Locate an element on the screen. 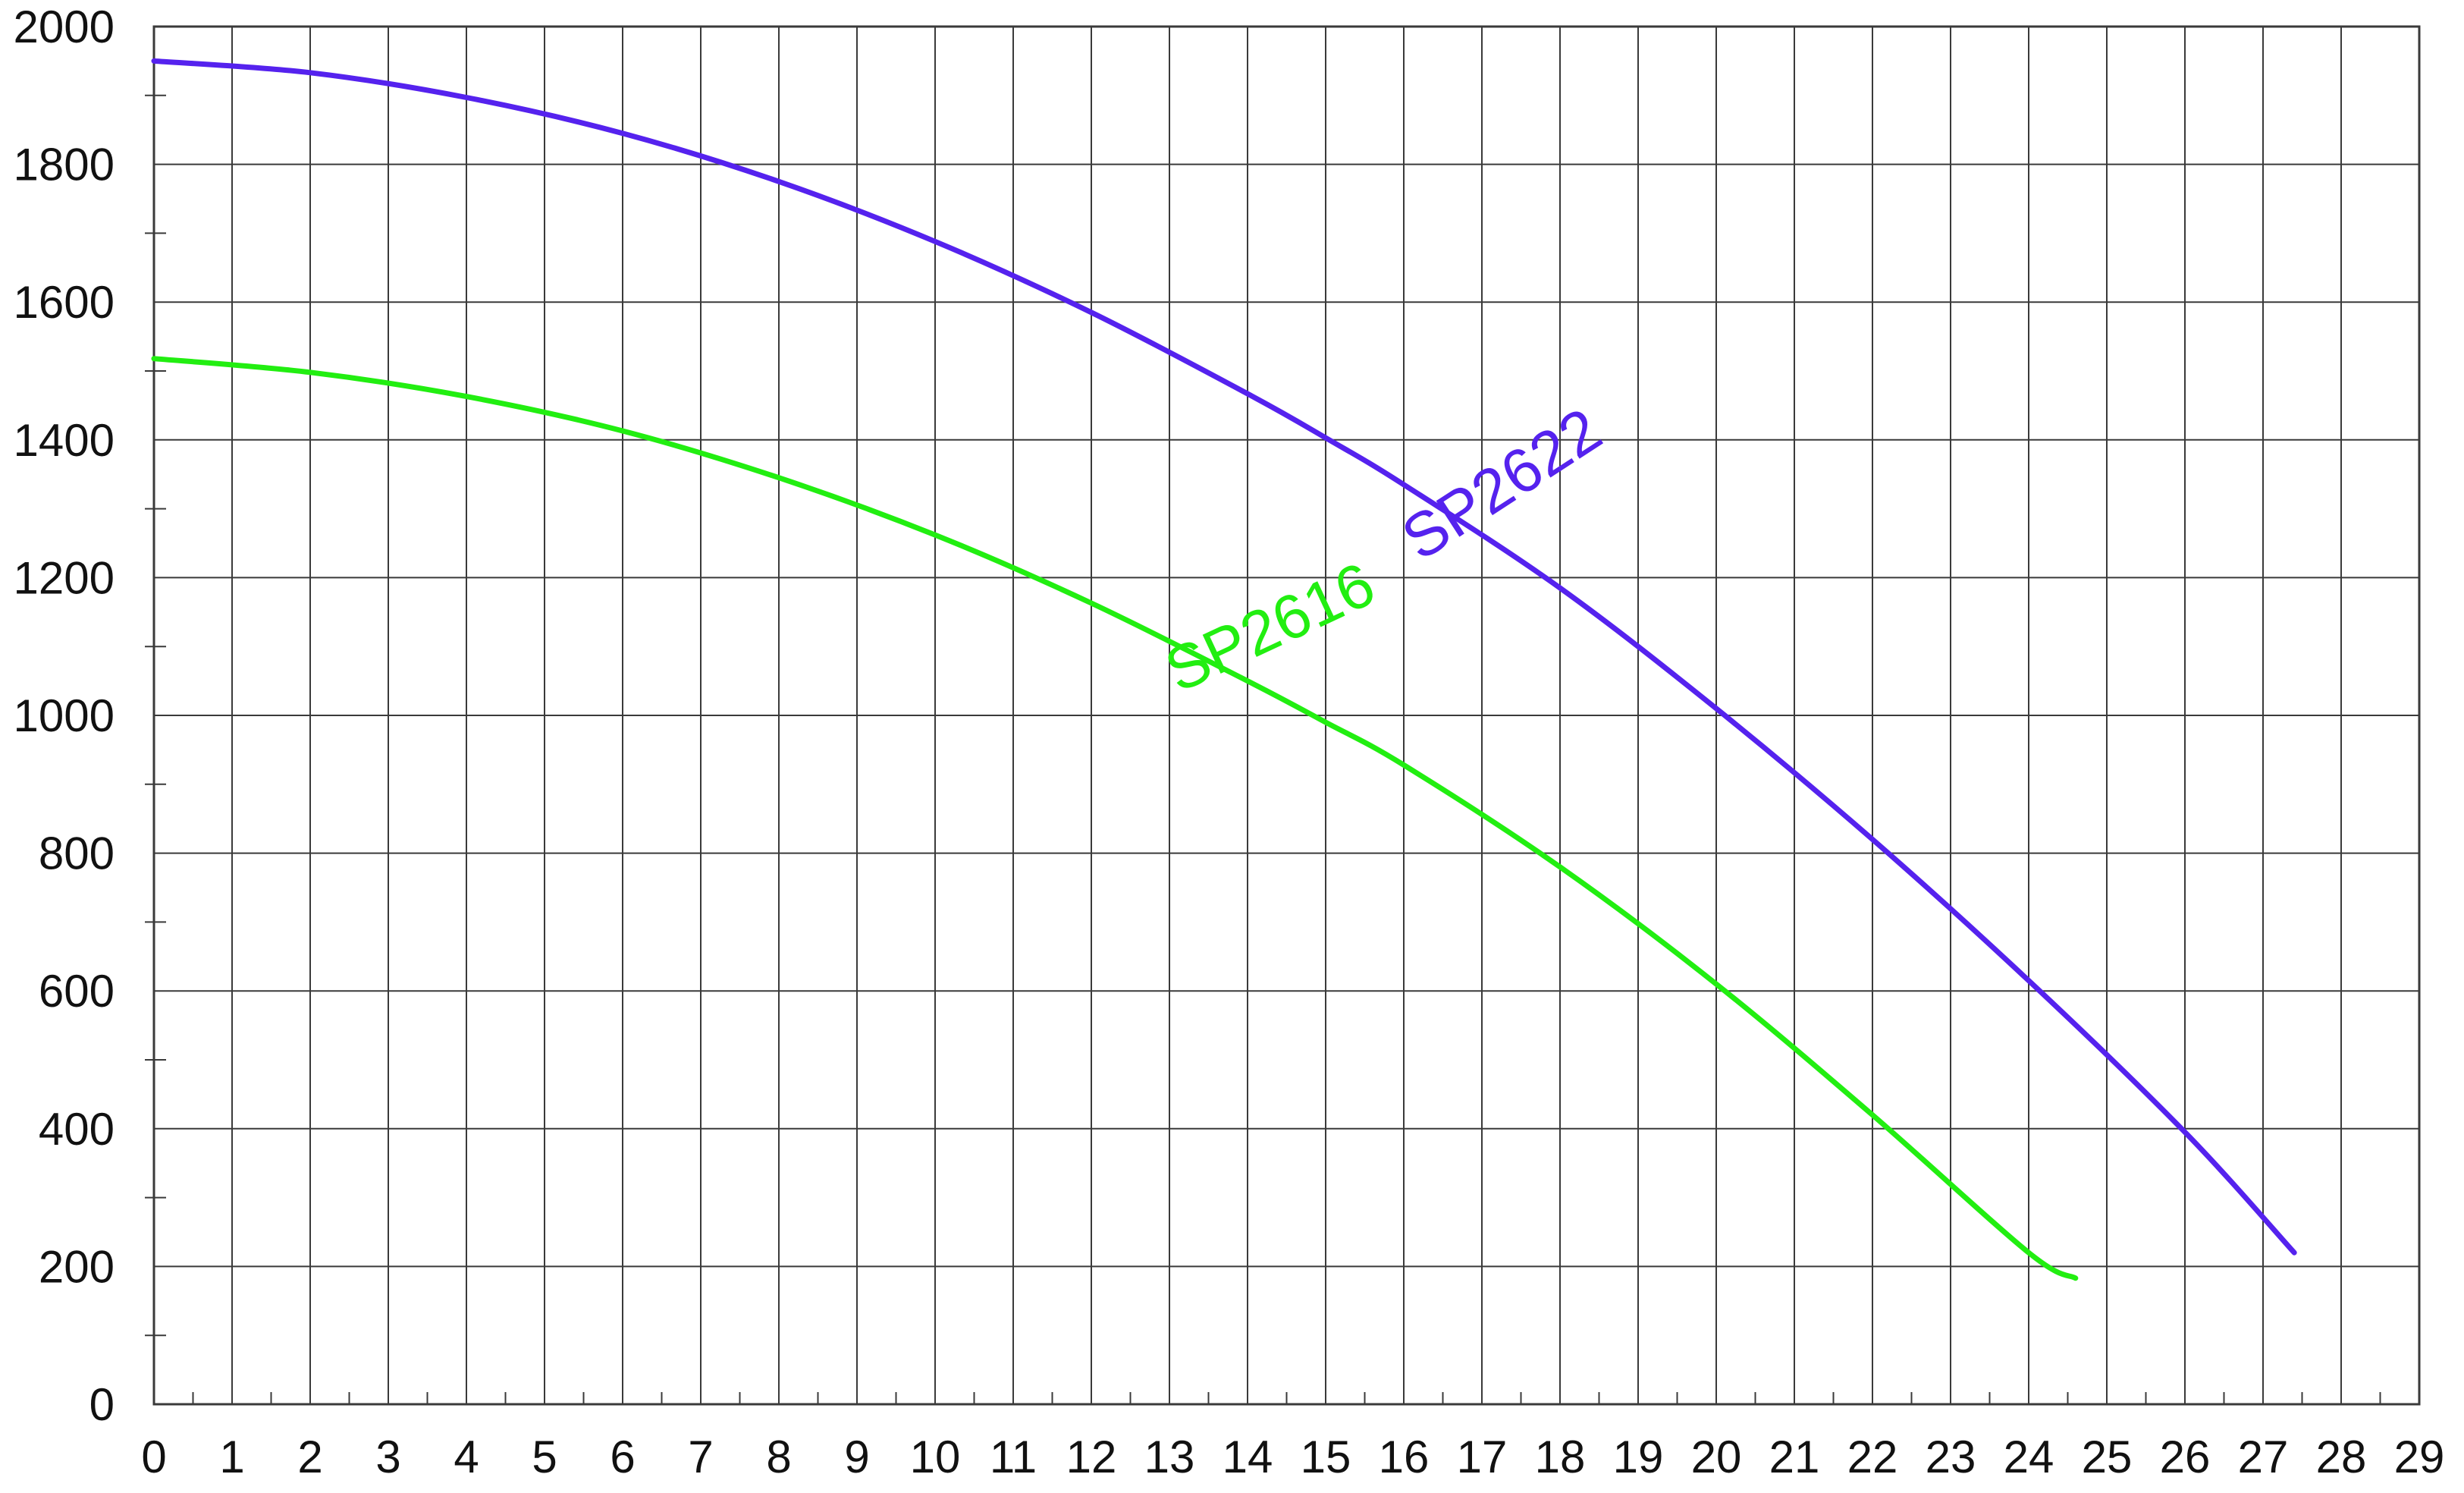 The height and width of the screenshot is (1493, 2464). x-tick-label: 16 is located at coordinates (1404, 1457).